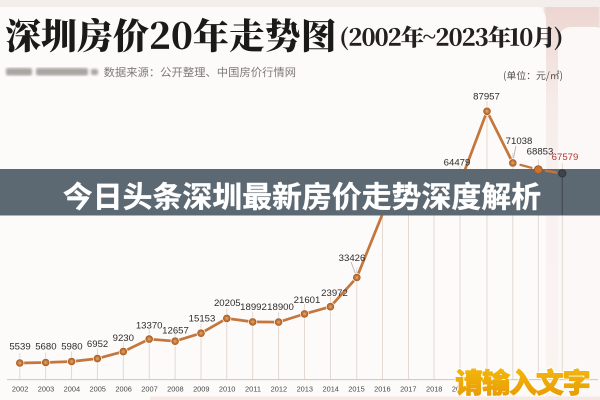 The image size is (600, 400). I want to click on svg-text: 2013, so click(305, 389).